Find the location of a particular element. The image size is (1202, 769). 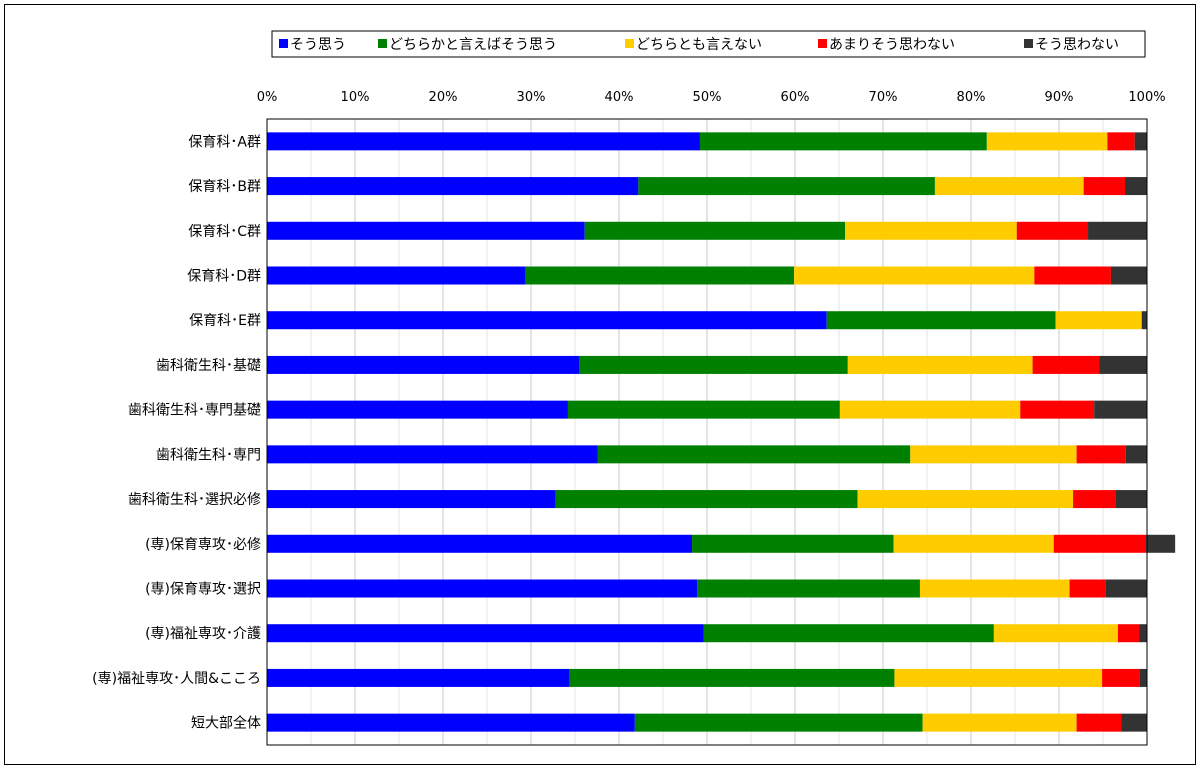

legend-label: どちらとも言えない is located at coordinates (699, 45).